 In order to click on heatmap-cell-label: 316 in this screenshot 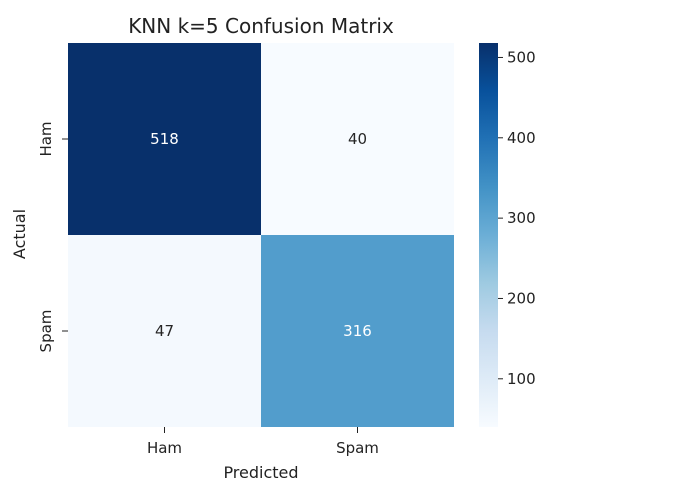, I will do `click(357, 331)`.